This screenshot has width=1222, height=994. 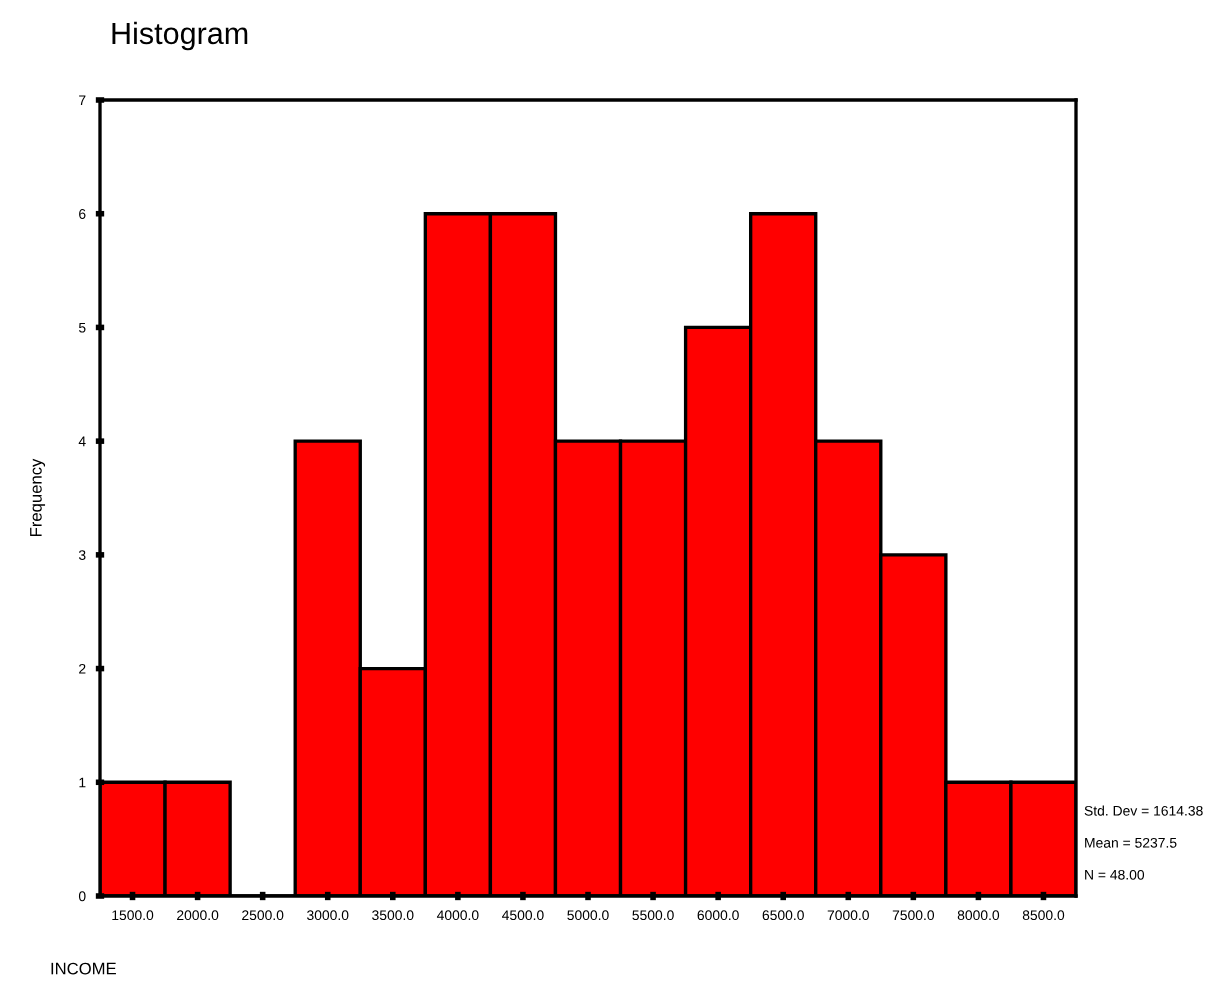 What do you see at coordinates (83, 968) in the screenshot?
I see `x-axis-title: INCOME` at bounding box center [83, 968].